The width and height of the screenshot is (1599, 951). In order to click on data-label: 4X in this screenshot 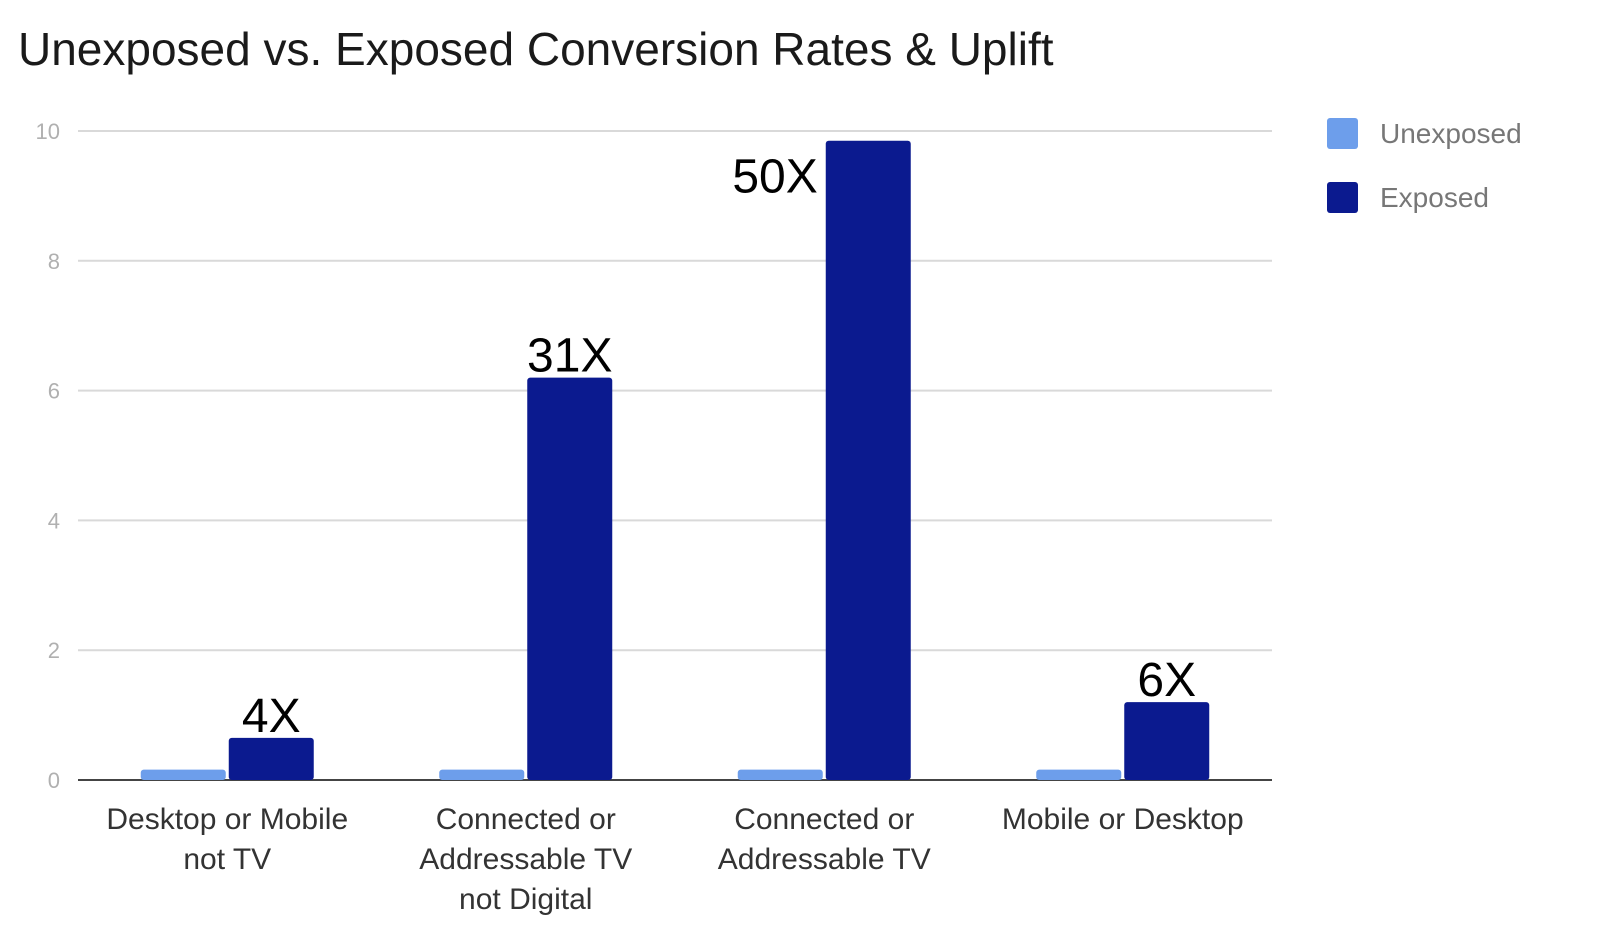, I will do `click(271, 716)`.